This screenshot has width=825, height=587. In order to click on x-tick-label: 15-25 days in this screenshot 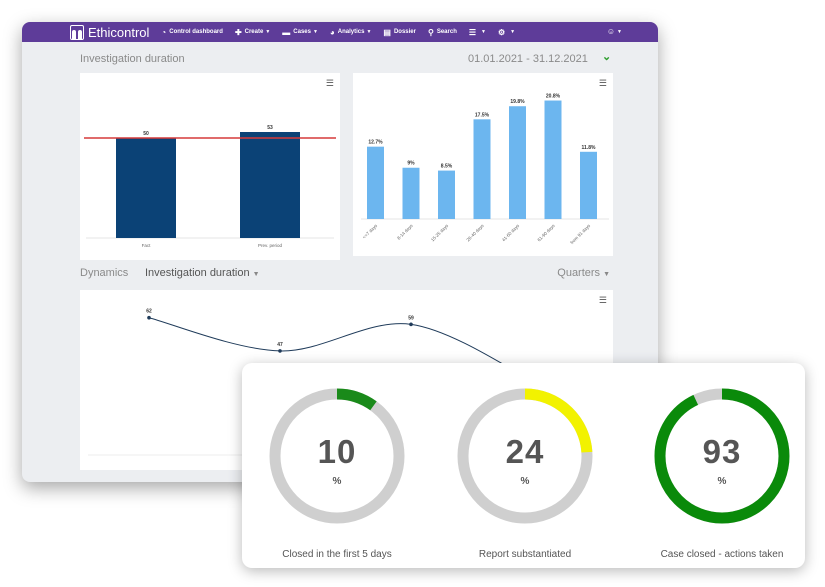, I will do `click(440, 233)`.